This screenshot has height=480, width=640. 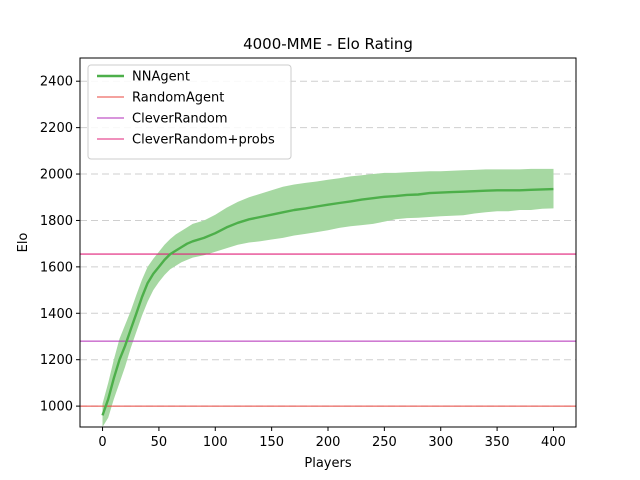 I want to click on legend-box, so click(x=189, y=112).